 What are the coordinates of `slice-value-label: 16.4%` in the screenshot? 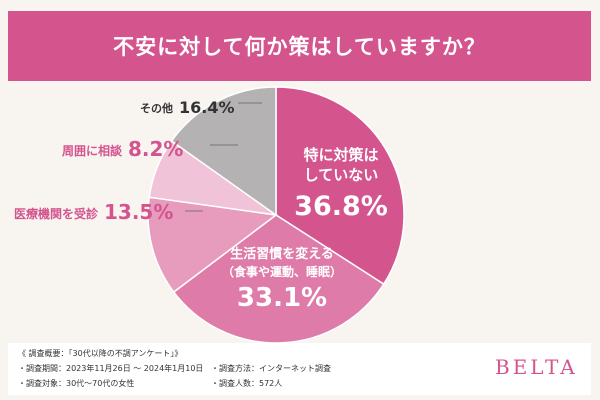 It's located at (207, 107).